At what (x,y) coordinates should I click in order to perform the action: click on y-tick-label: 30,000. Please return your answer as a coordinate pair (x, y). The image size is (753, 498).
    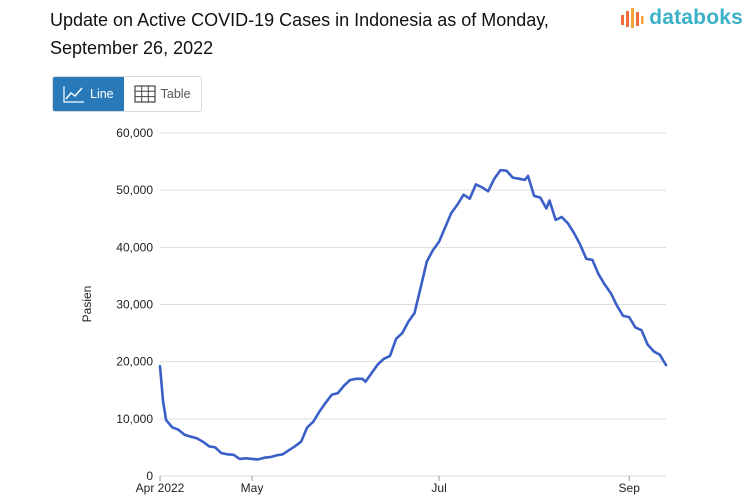
    Looking at the image, I should click on (134, 305).